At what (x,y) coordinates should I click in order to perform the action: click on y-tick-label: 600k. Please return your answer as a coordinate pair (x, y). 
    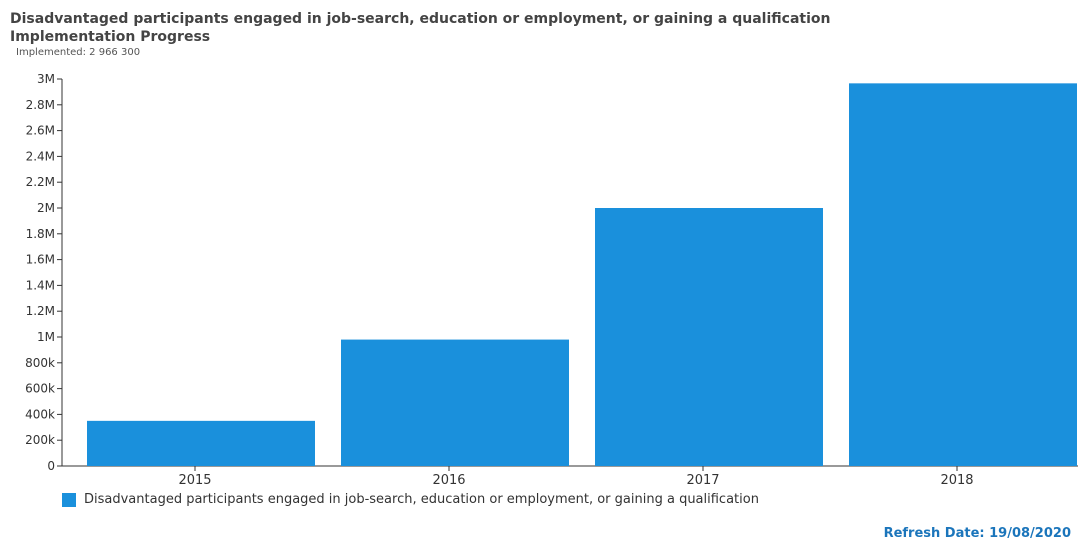
    Looking at the image, I should click on (40, 389).